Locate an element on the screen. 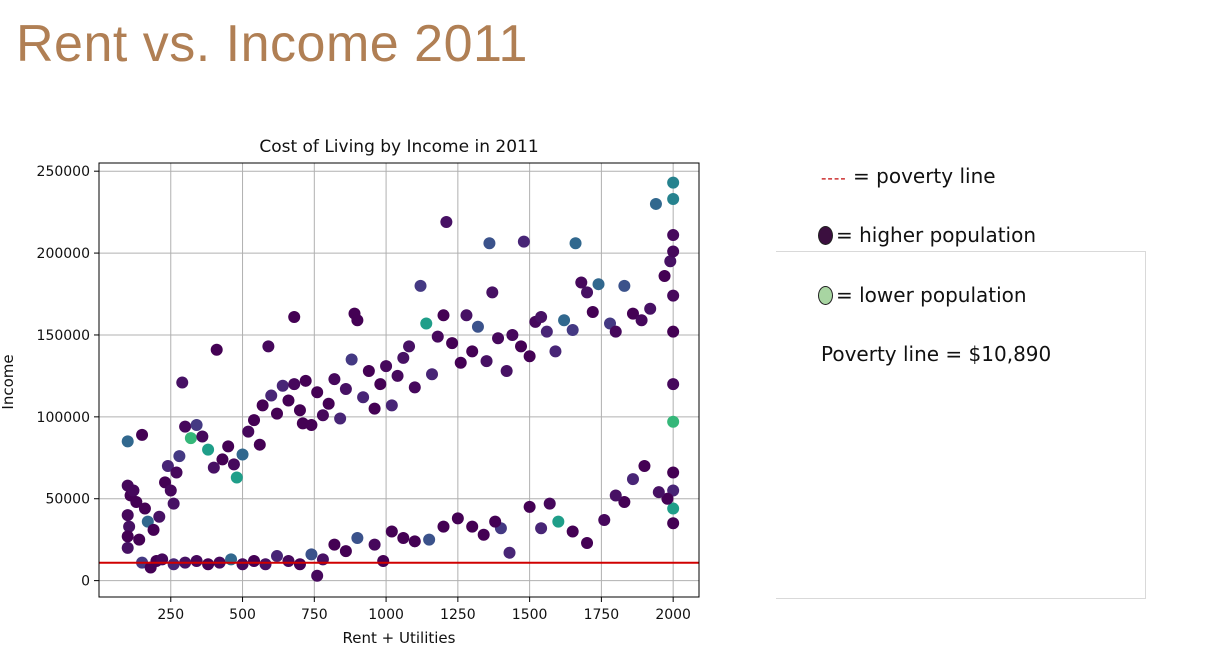 The height and width of the screenshot is (664, 1231). legend-higher-population: = higher population is located at coordinates (927, 235).